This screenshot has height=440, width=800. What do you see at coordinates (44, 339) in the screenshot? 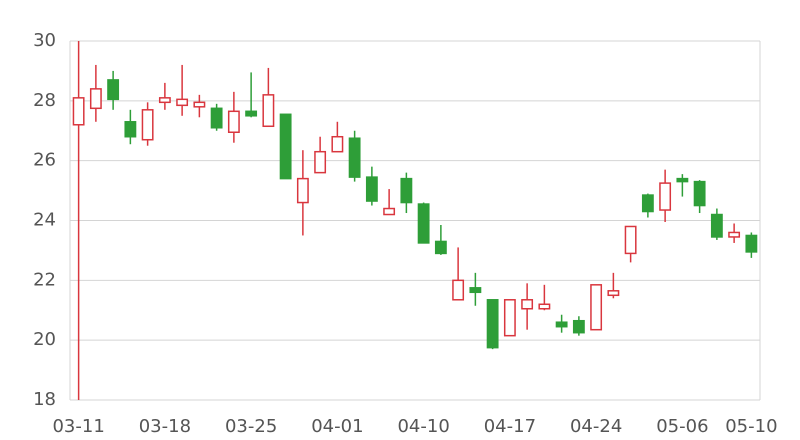
I see `y-tick-label: 20` at bounding box center [44, 339].